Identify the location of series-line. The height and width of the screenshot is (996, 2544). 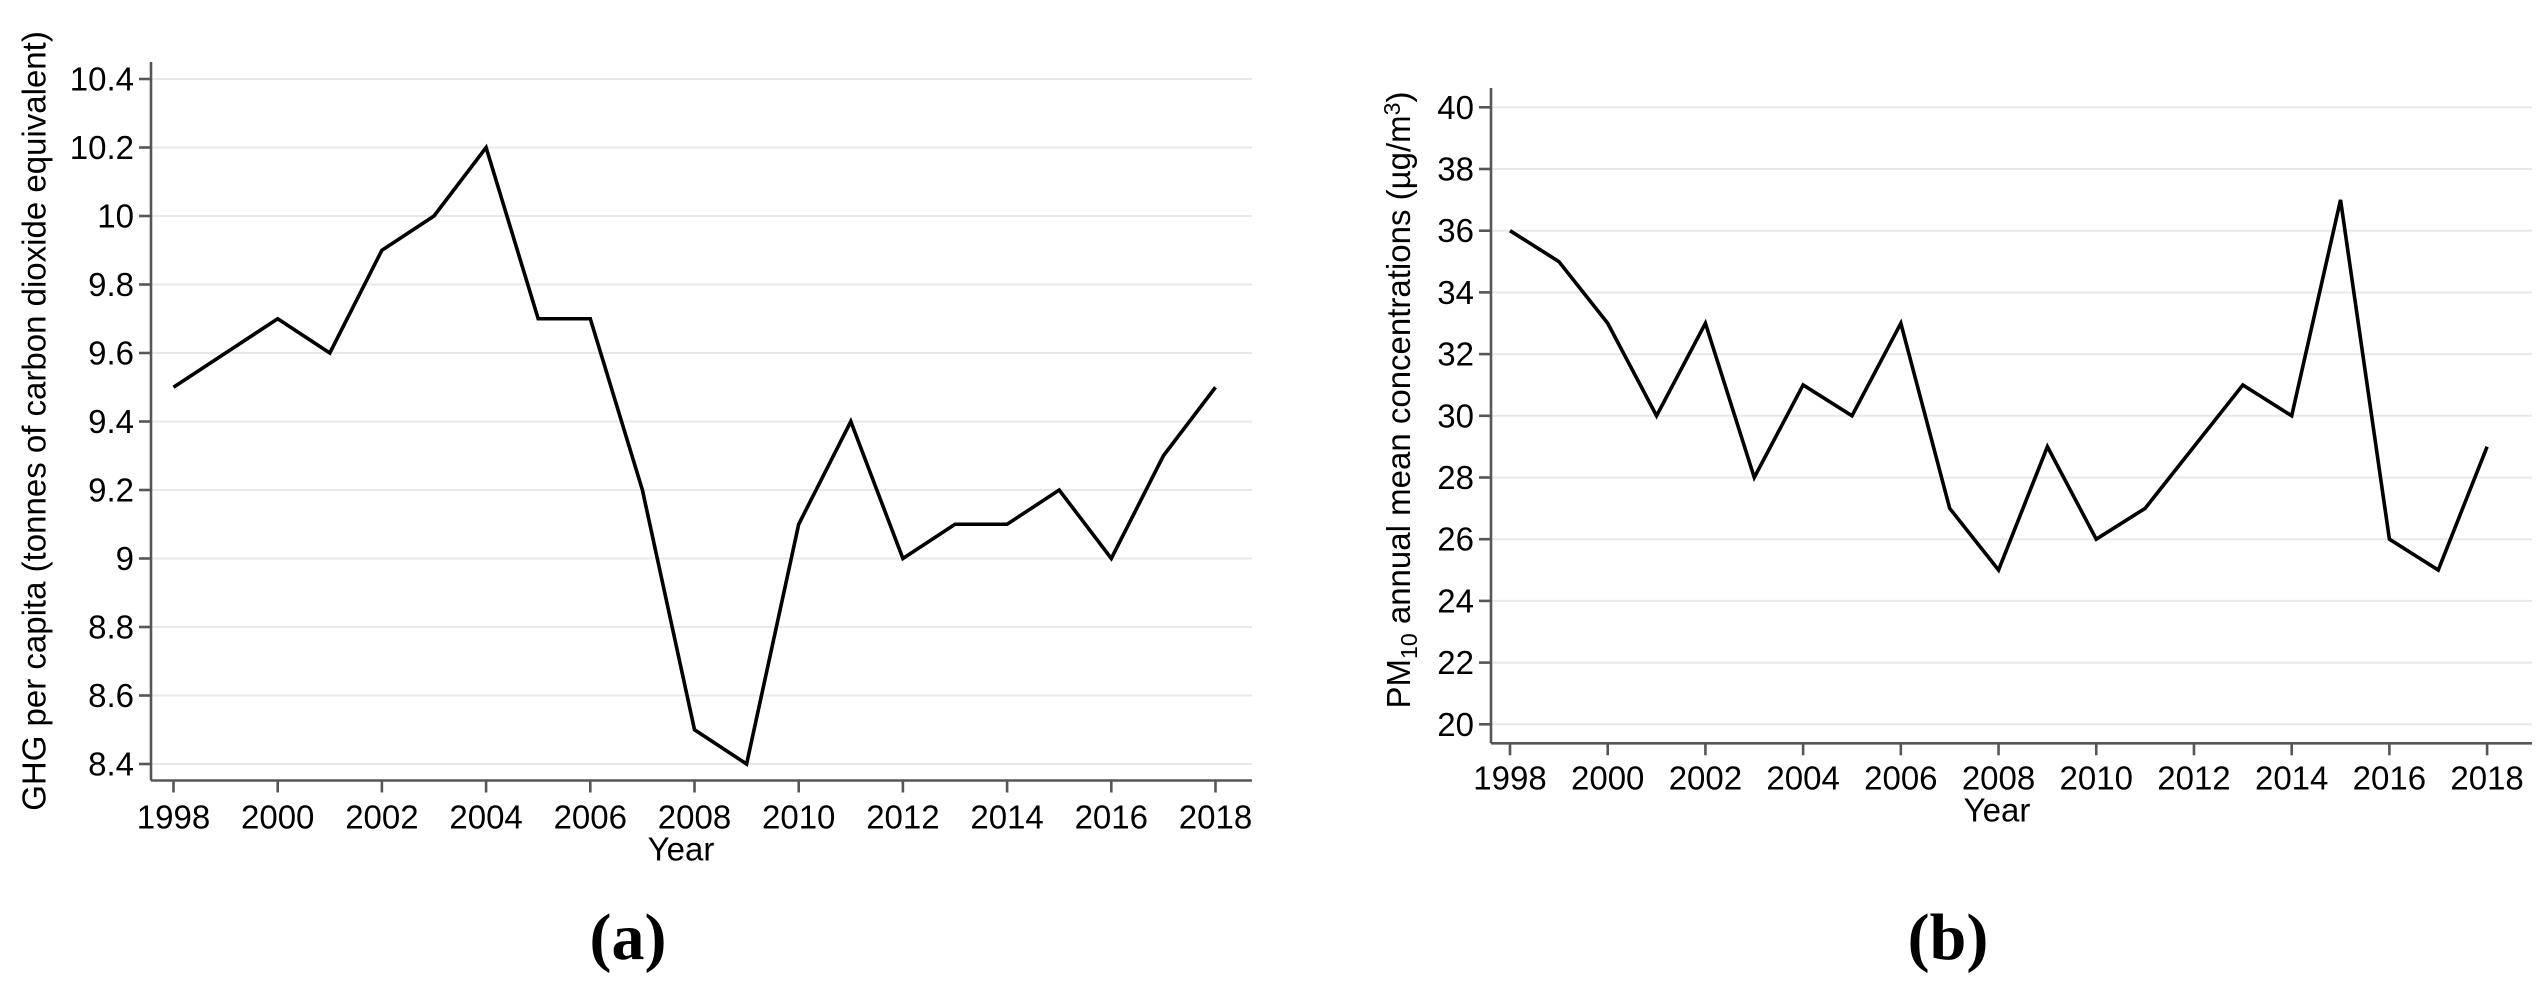
(1999, 386).